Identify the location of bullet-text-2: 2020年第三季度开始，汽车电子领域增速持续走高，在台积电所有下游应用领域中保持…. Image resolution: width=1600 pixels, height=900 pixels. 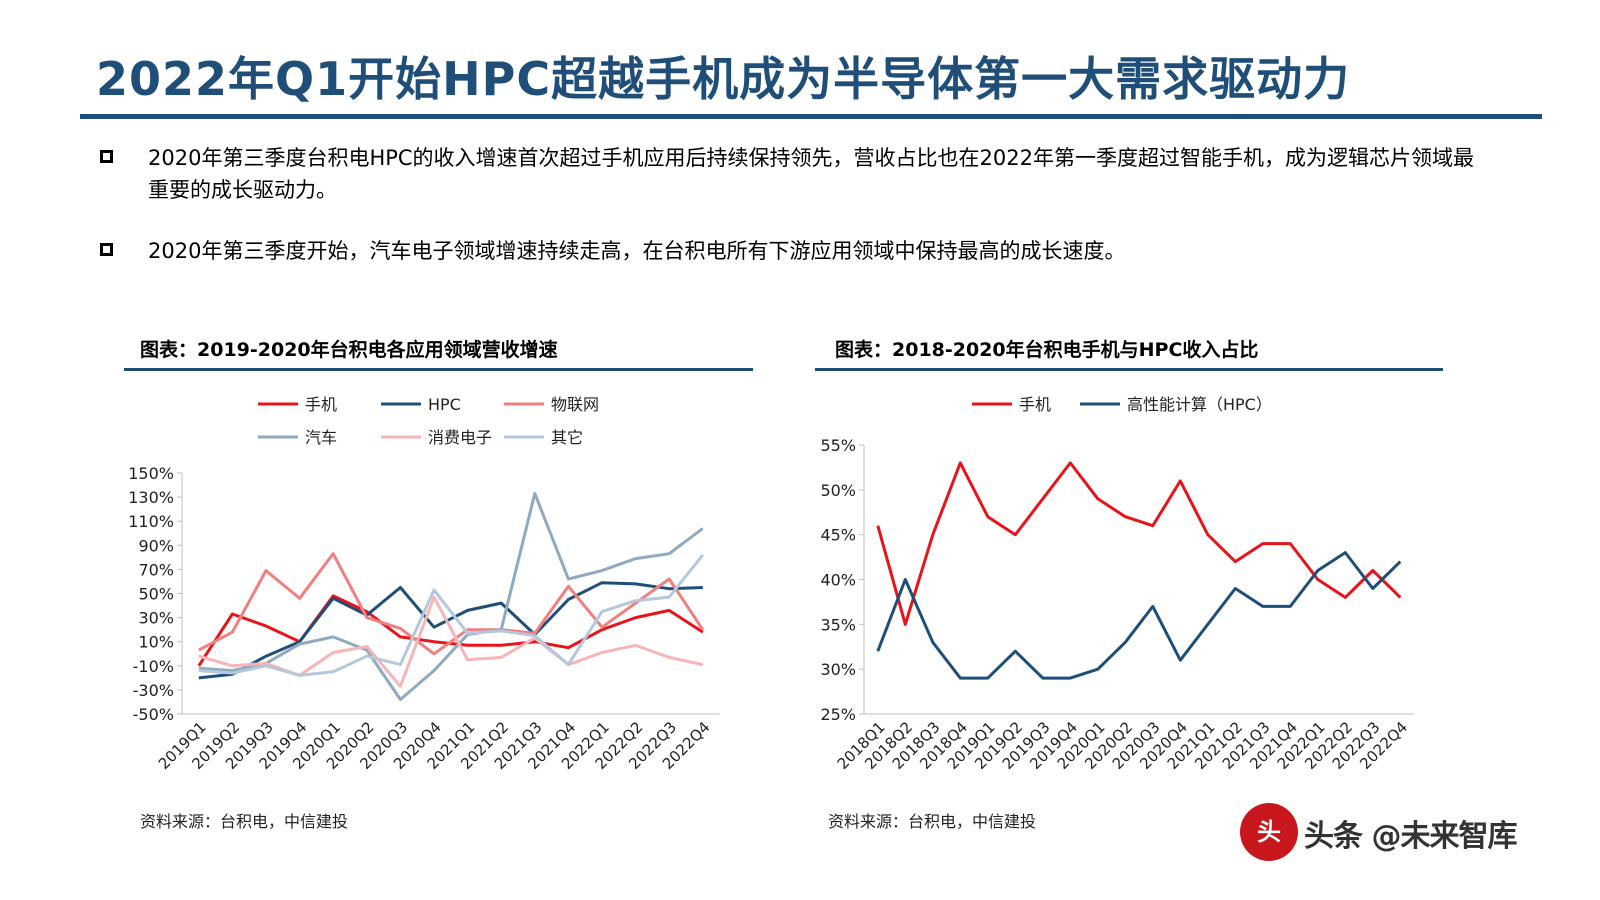
(637, 251).